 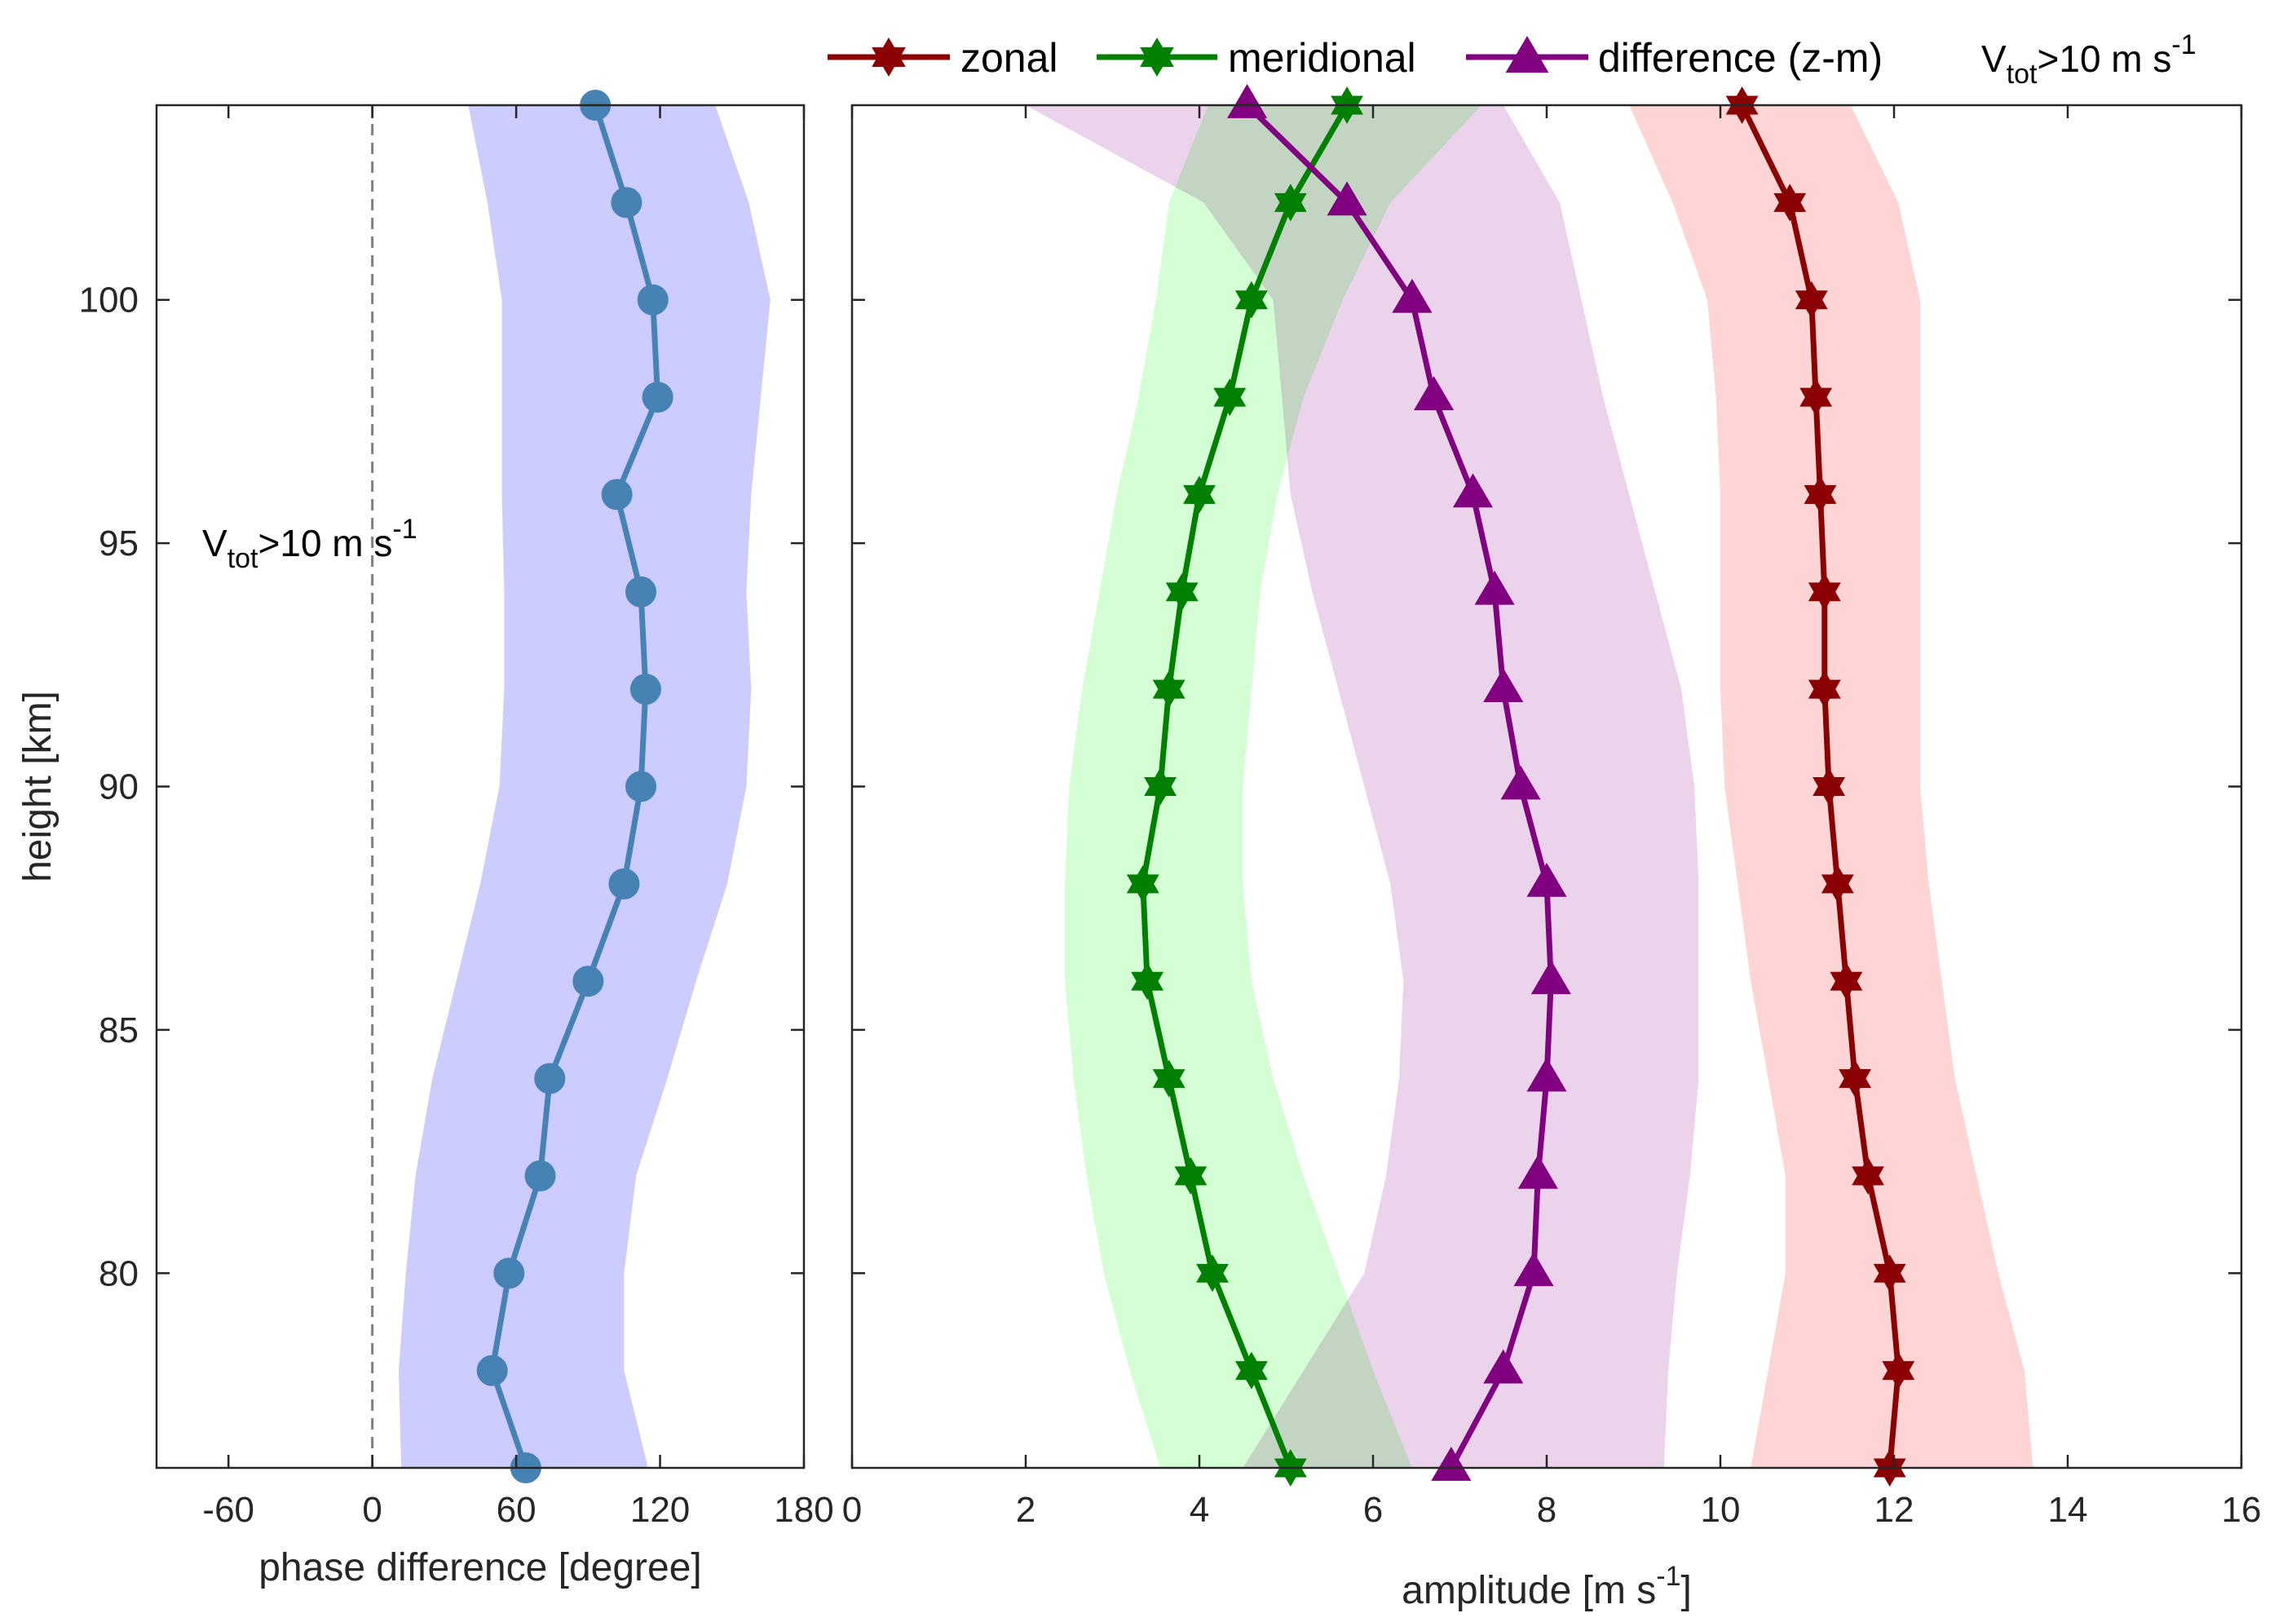 I want to click on y-tick-label: 90, so click(x=119, y=787).